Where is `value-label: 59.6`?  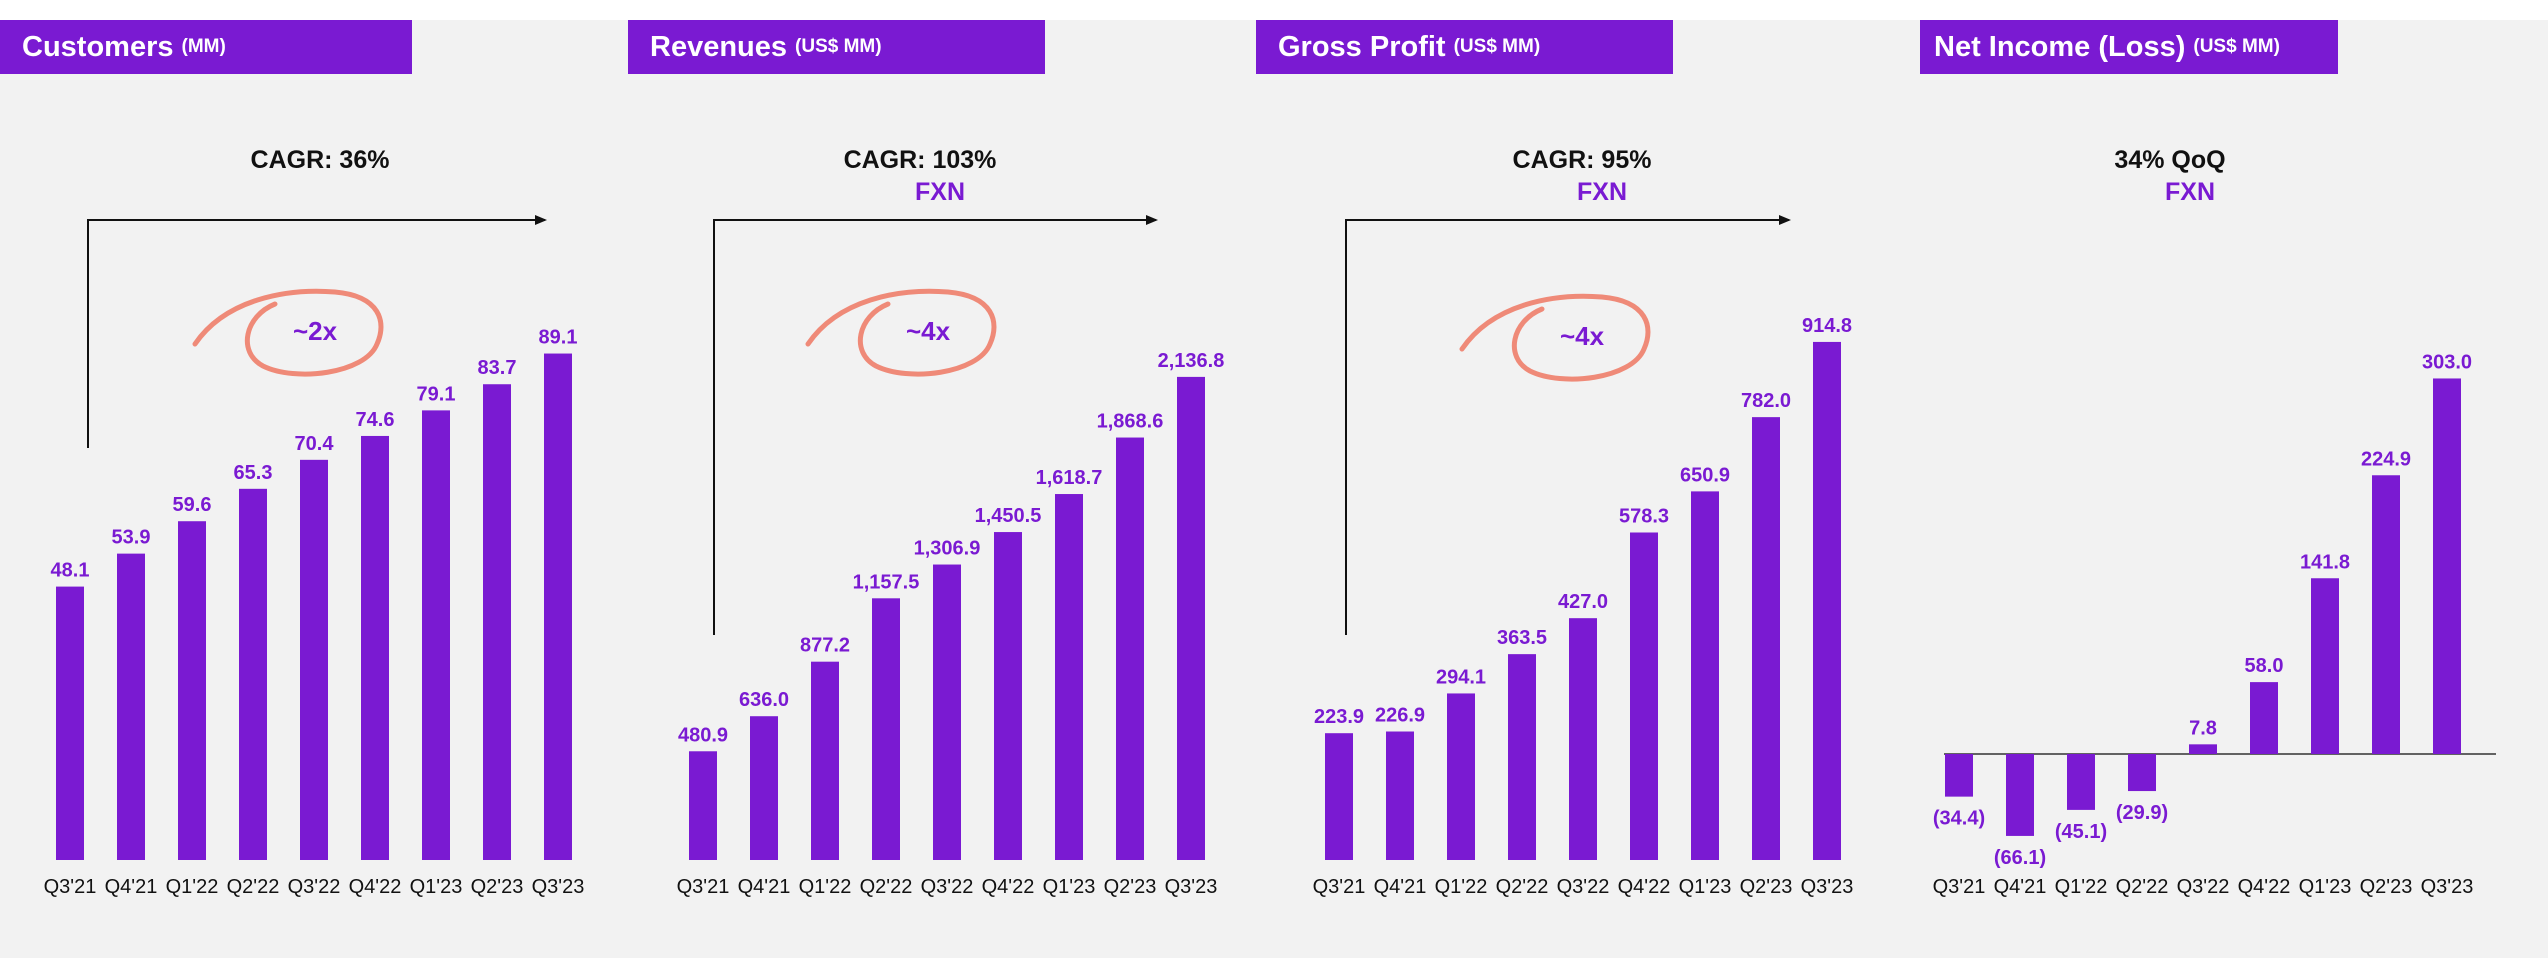
value-label: 59.6 is located at coordinates (192, 505).